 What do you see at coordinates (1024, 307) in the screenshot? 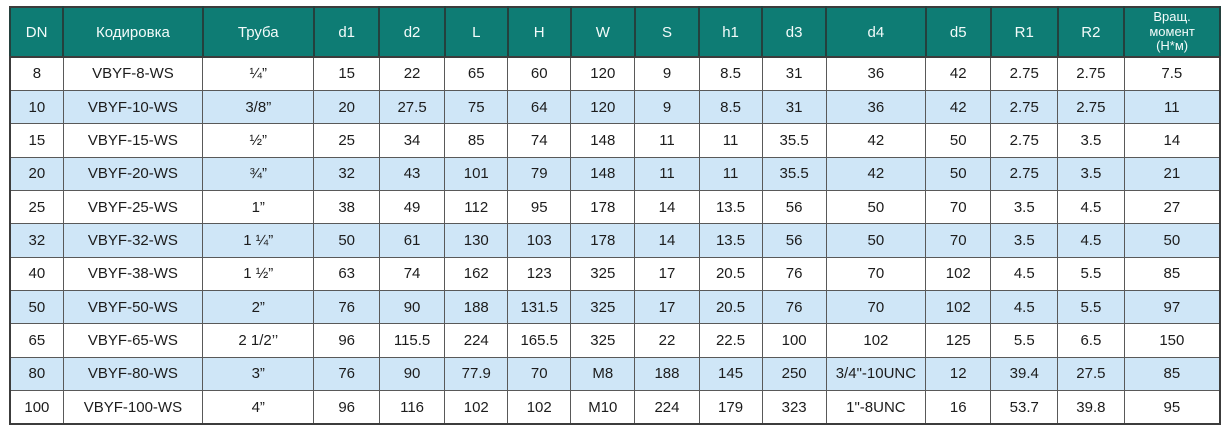
I see `table-cell-R1: 4.5` at bounding box center [1024, 307].